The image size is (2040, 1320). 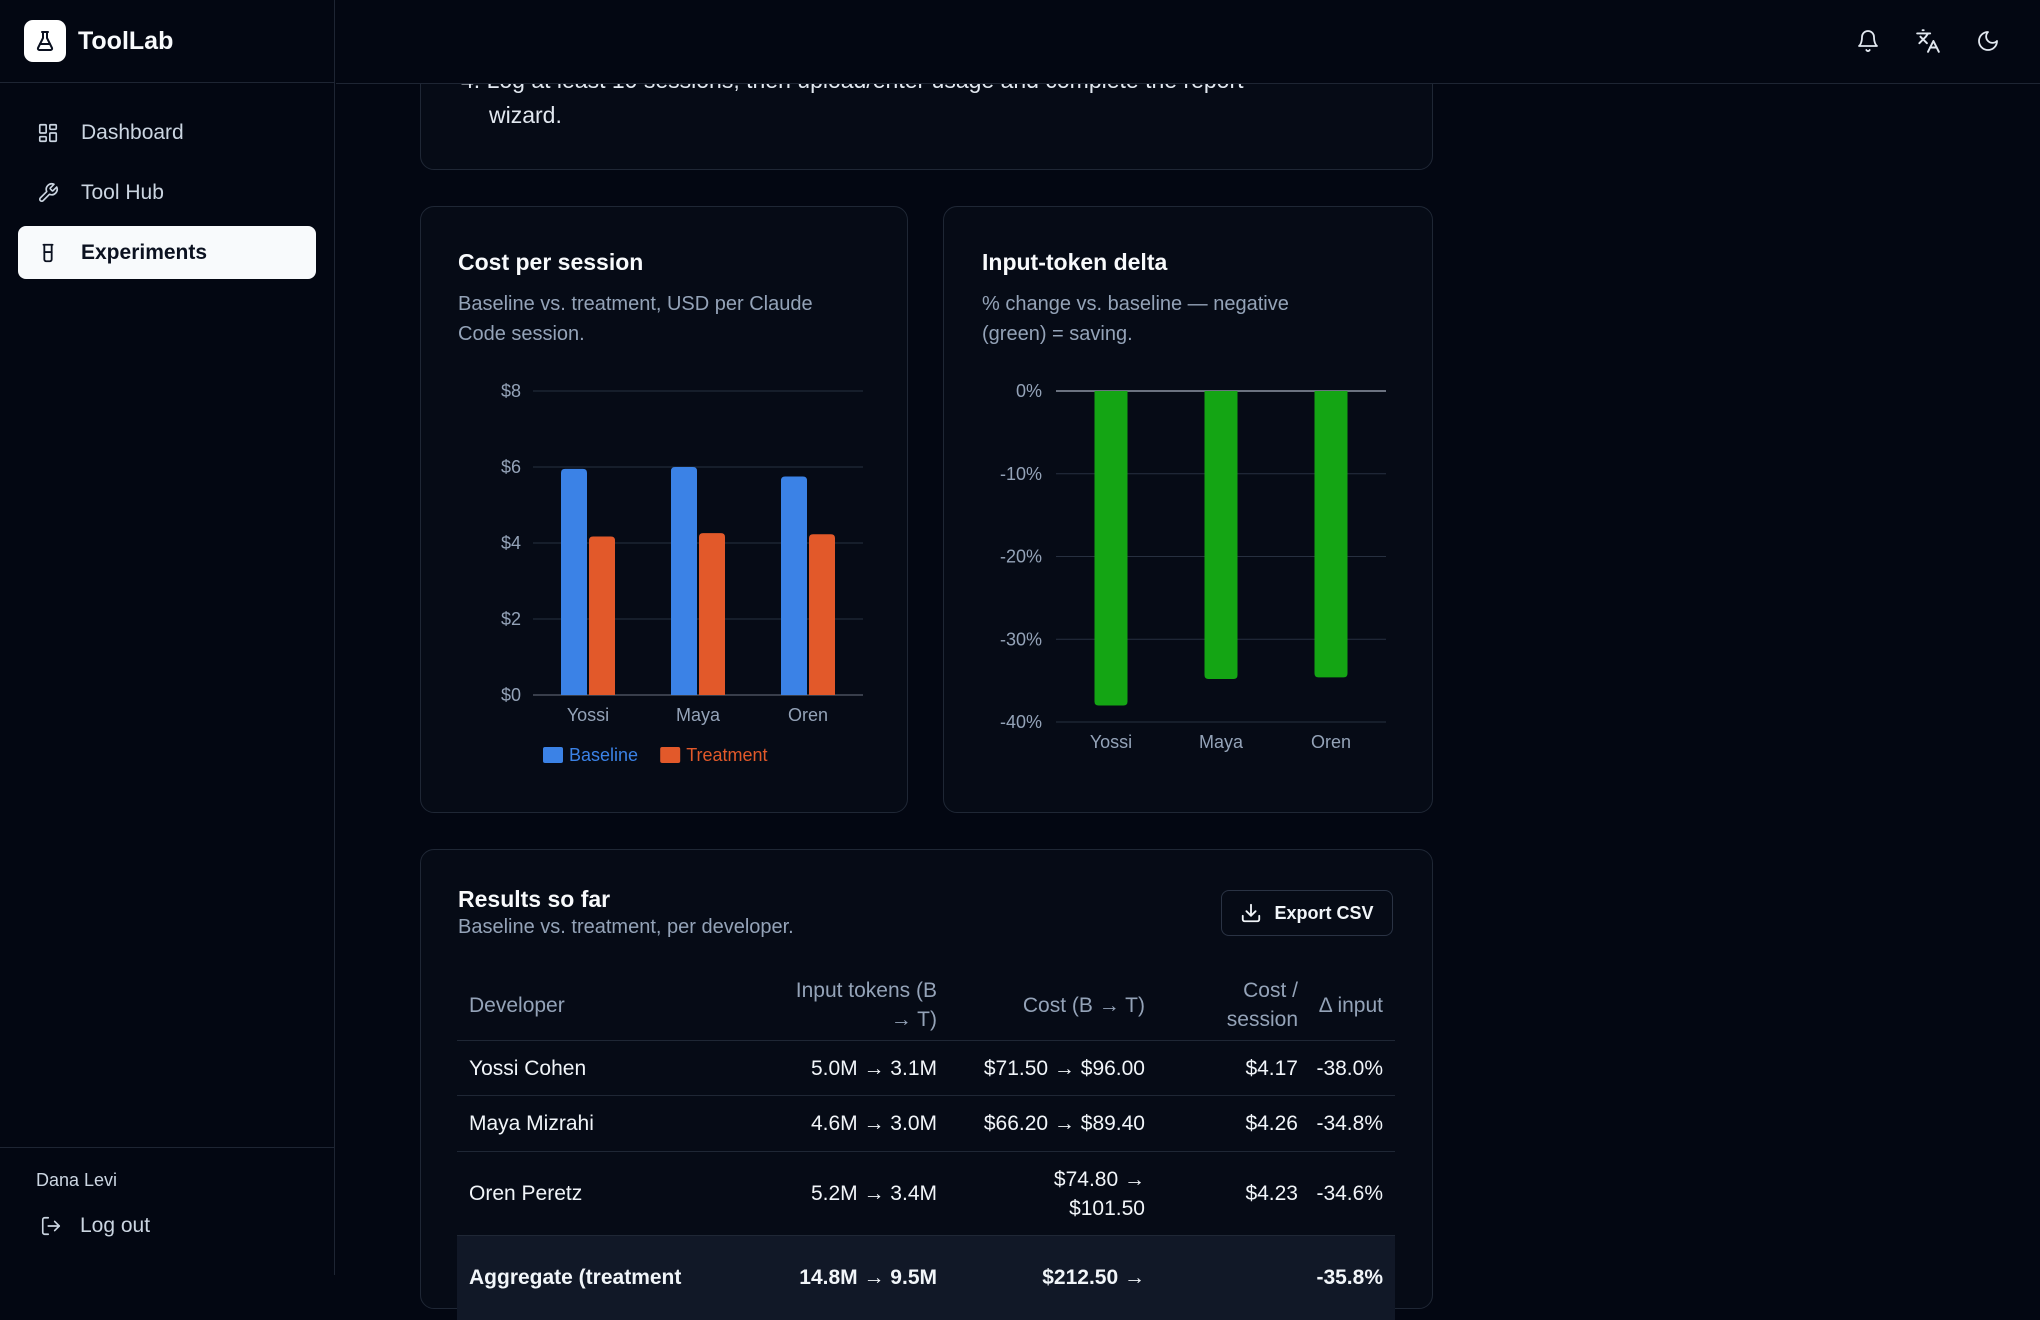 I want to click on card-subtitle-line-2: Code session., so click(x=521, y=334).